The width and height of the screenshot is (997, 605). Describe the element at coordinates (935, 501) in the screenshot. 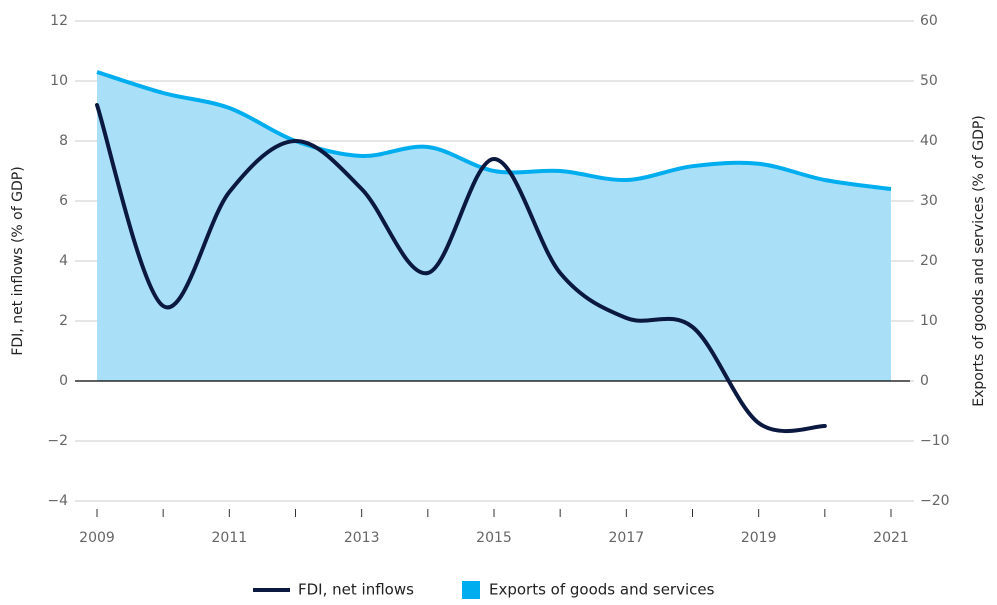

I see `y2-tick-label: −20` at that location.